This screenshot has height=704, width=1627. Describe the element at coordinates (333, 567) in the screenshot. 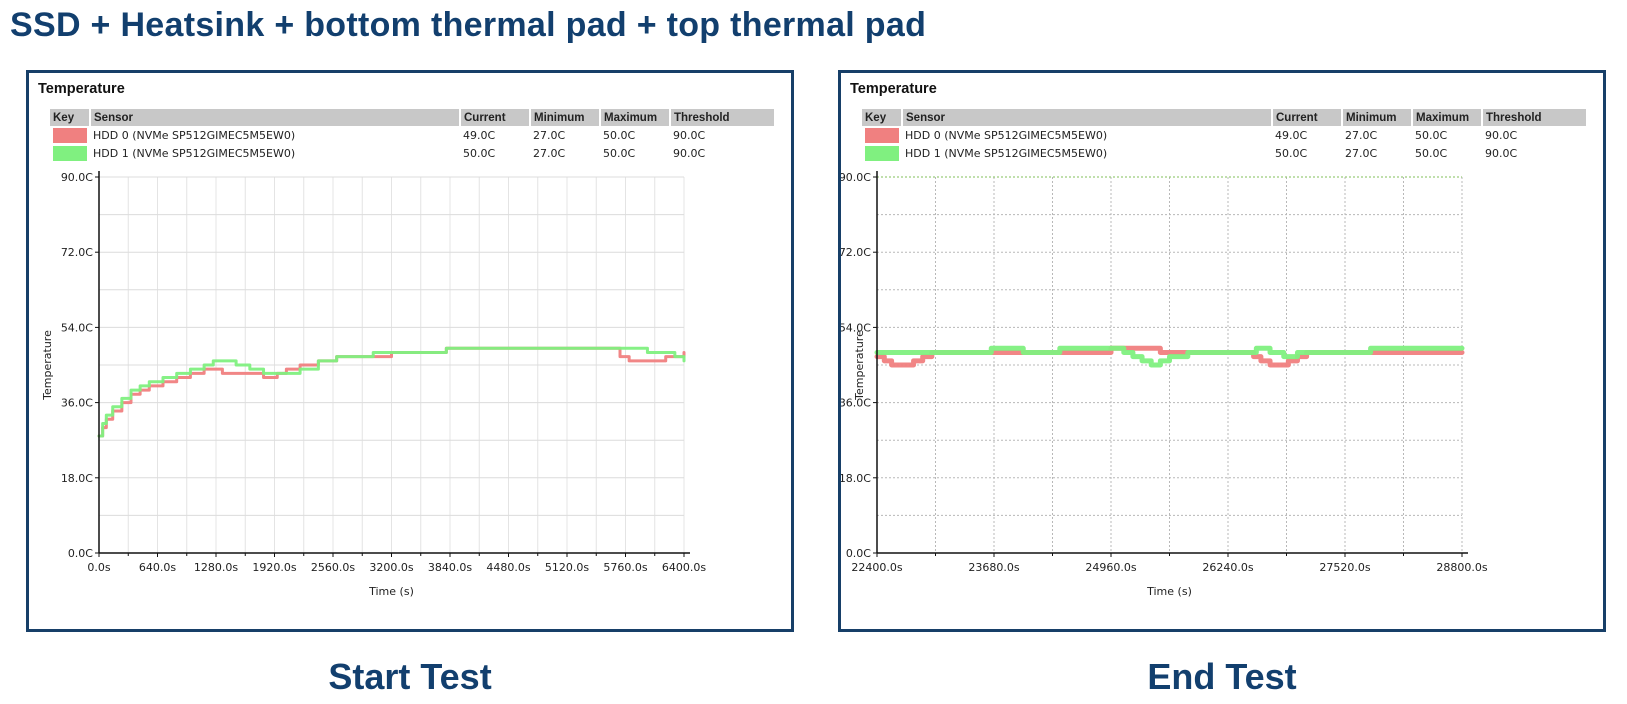

I see `x-tick-label: 2560.0s` at that location.